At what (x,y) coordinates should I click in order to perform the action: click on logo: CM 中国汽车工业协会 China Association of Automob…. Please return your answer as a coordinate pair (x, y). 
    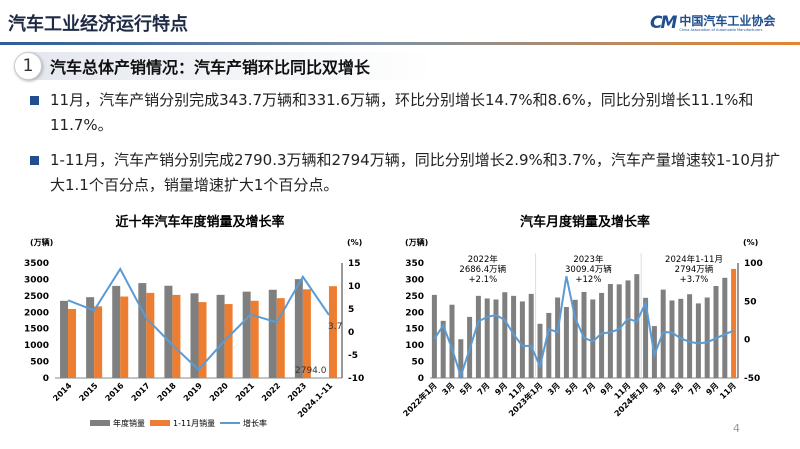
    Looking at the image, I should click on (712, 23).